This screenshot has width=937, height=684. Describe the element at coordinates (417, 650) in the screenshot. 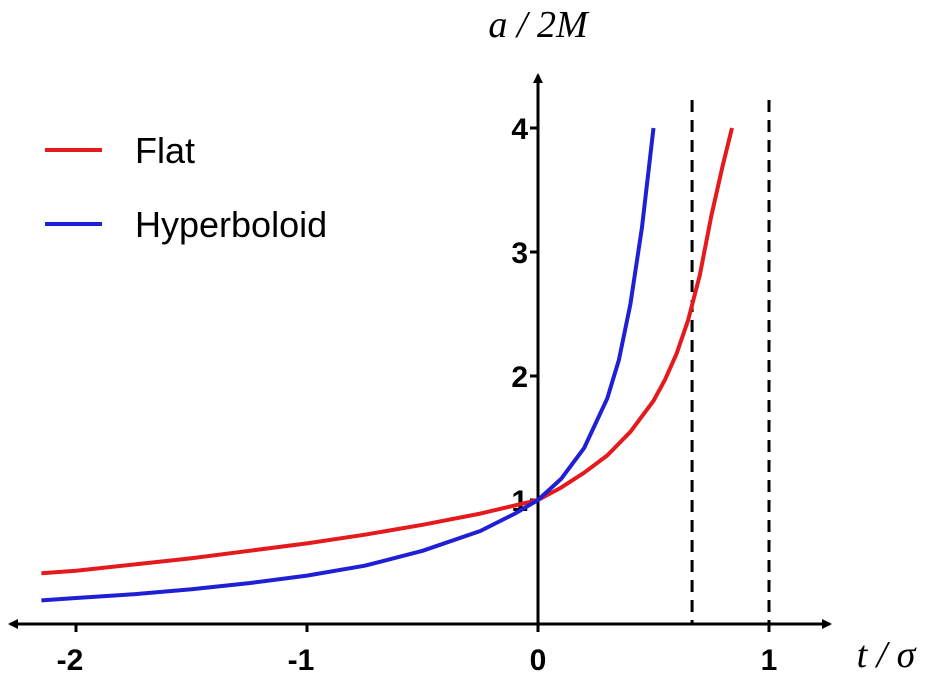

I see `x-ticks: -2 -1 0 1` at that location.